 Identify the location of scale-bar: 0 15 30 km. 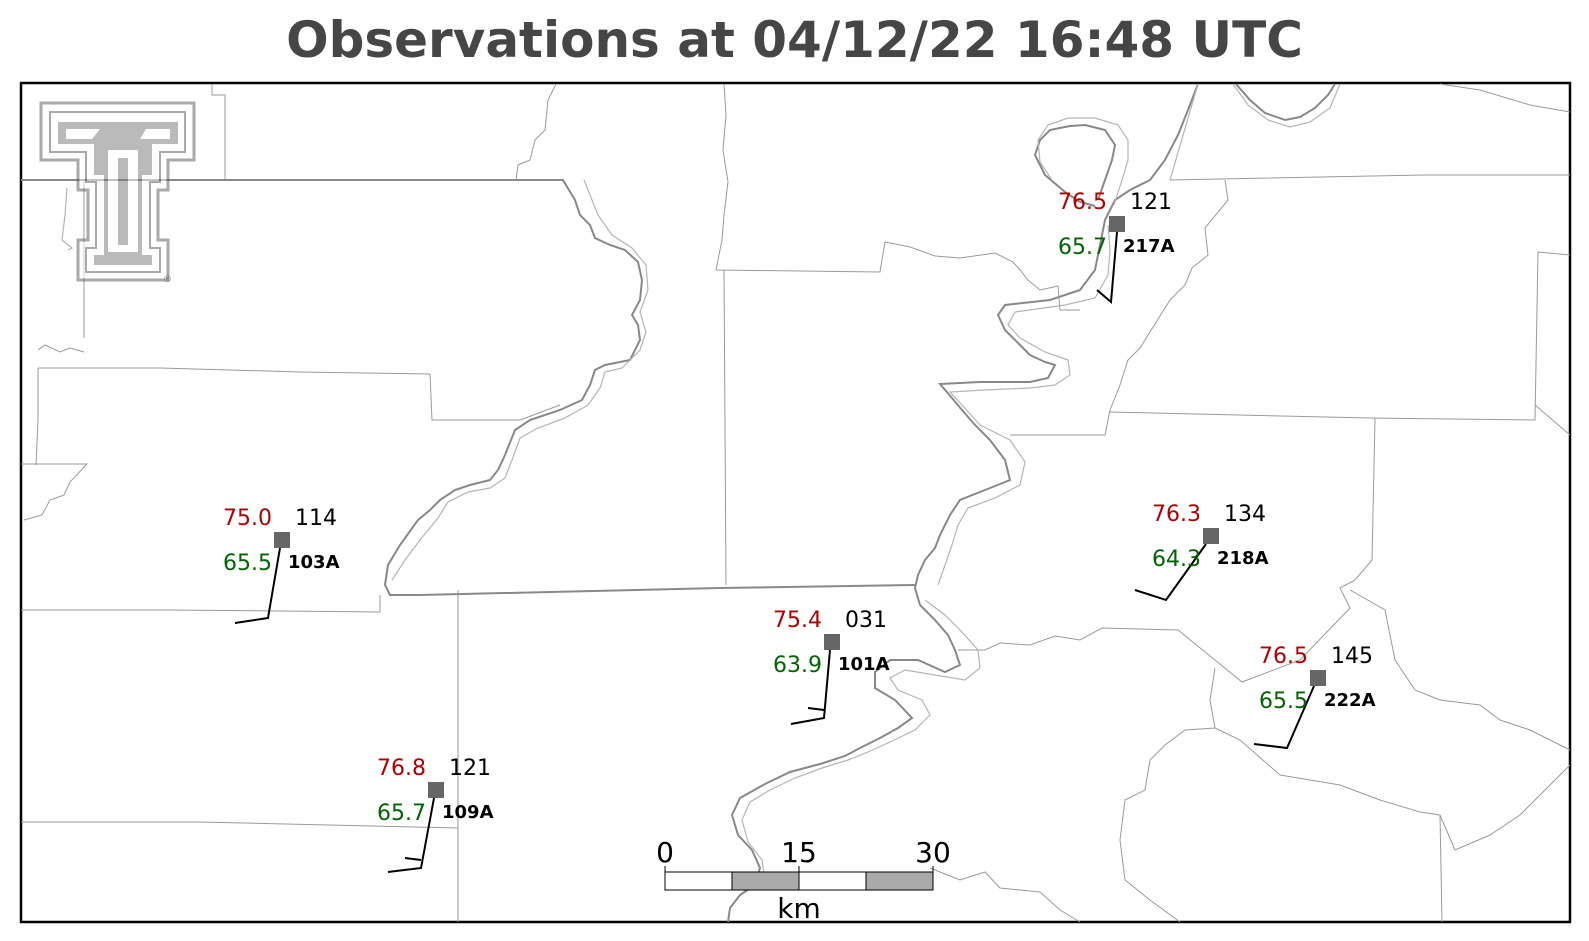
(803, 880).